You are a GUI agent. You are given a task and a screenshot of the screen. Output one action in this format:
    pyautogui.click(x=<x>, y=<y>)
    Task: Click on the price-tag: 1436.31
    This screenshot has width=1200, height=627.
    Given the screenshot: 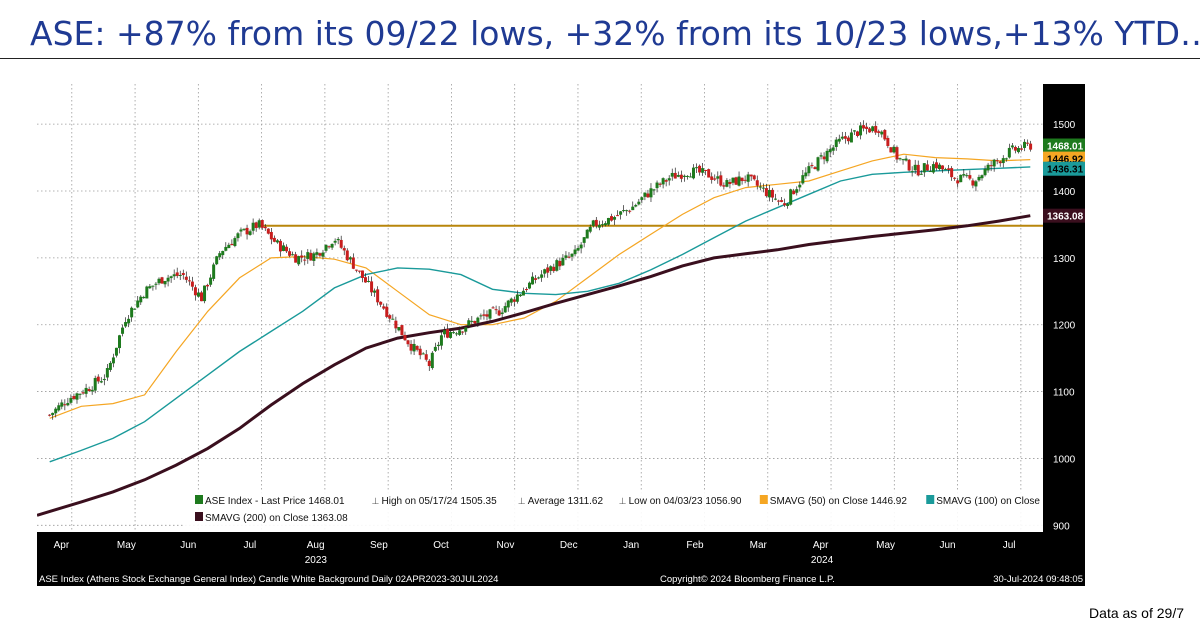 What is the action you would take?
    pyautogui.click(x=1064, y=168)
    